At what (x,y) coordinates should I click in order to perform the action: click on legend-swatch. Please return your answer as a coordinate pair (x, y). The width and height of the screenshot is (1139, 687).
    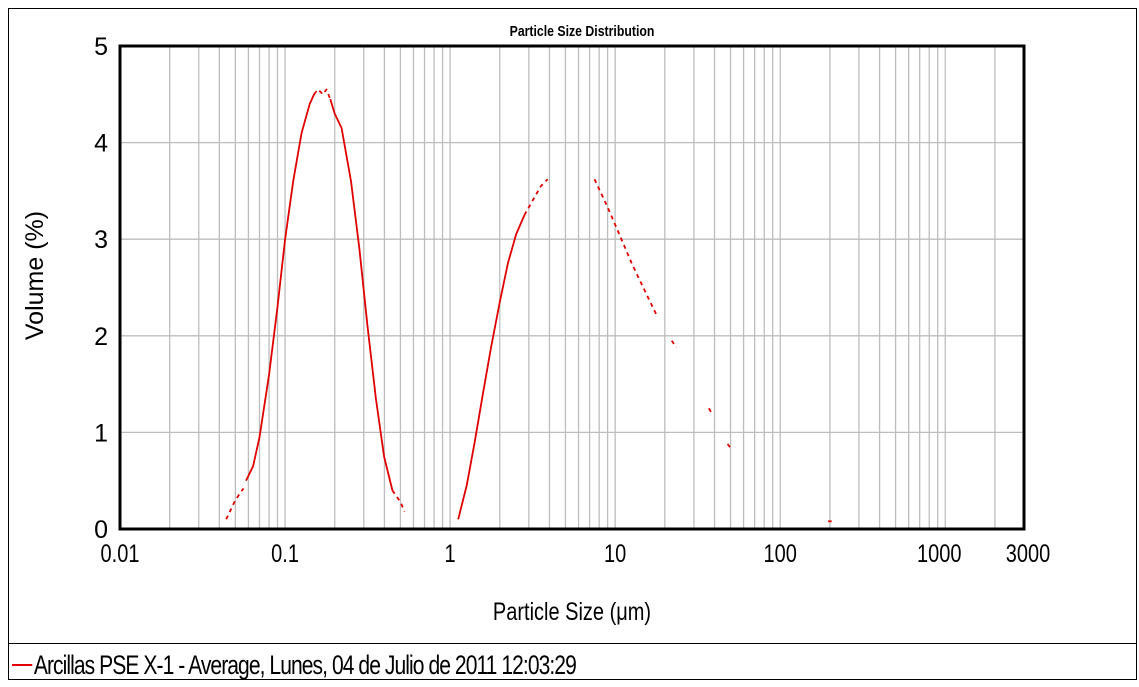
    Looking at the image, I should click on (22, 665).